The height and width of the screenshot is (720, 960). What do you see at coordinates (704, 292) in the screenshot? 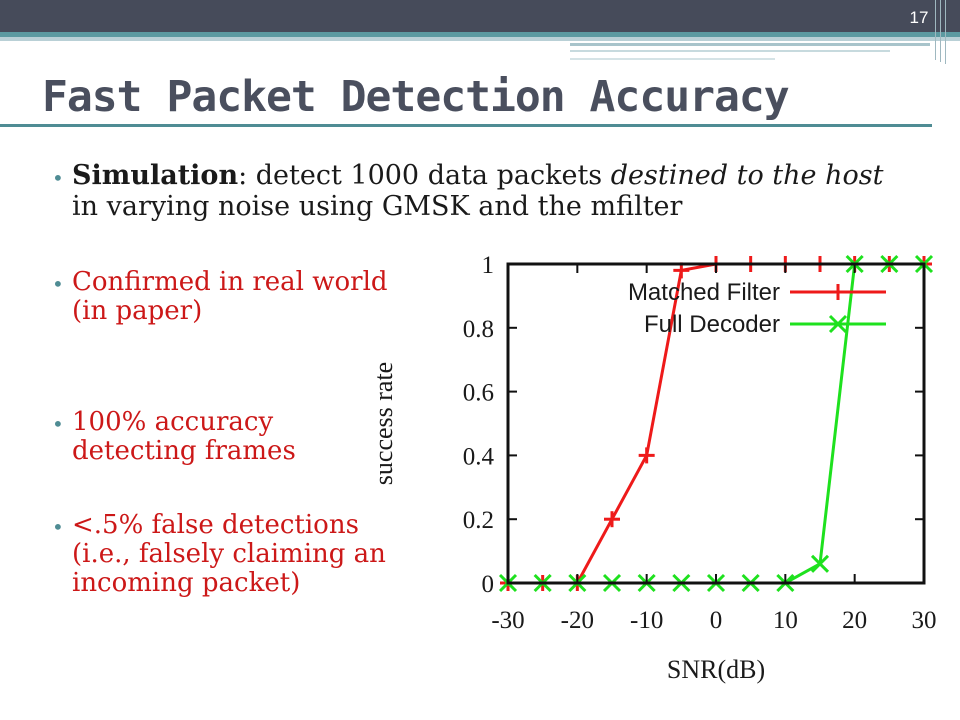
I see `matched-filter-legend-label: Matched Filter` at bounding box center [704, 292].